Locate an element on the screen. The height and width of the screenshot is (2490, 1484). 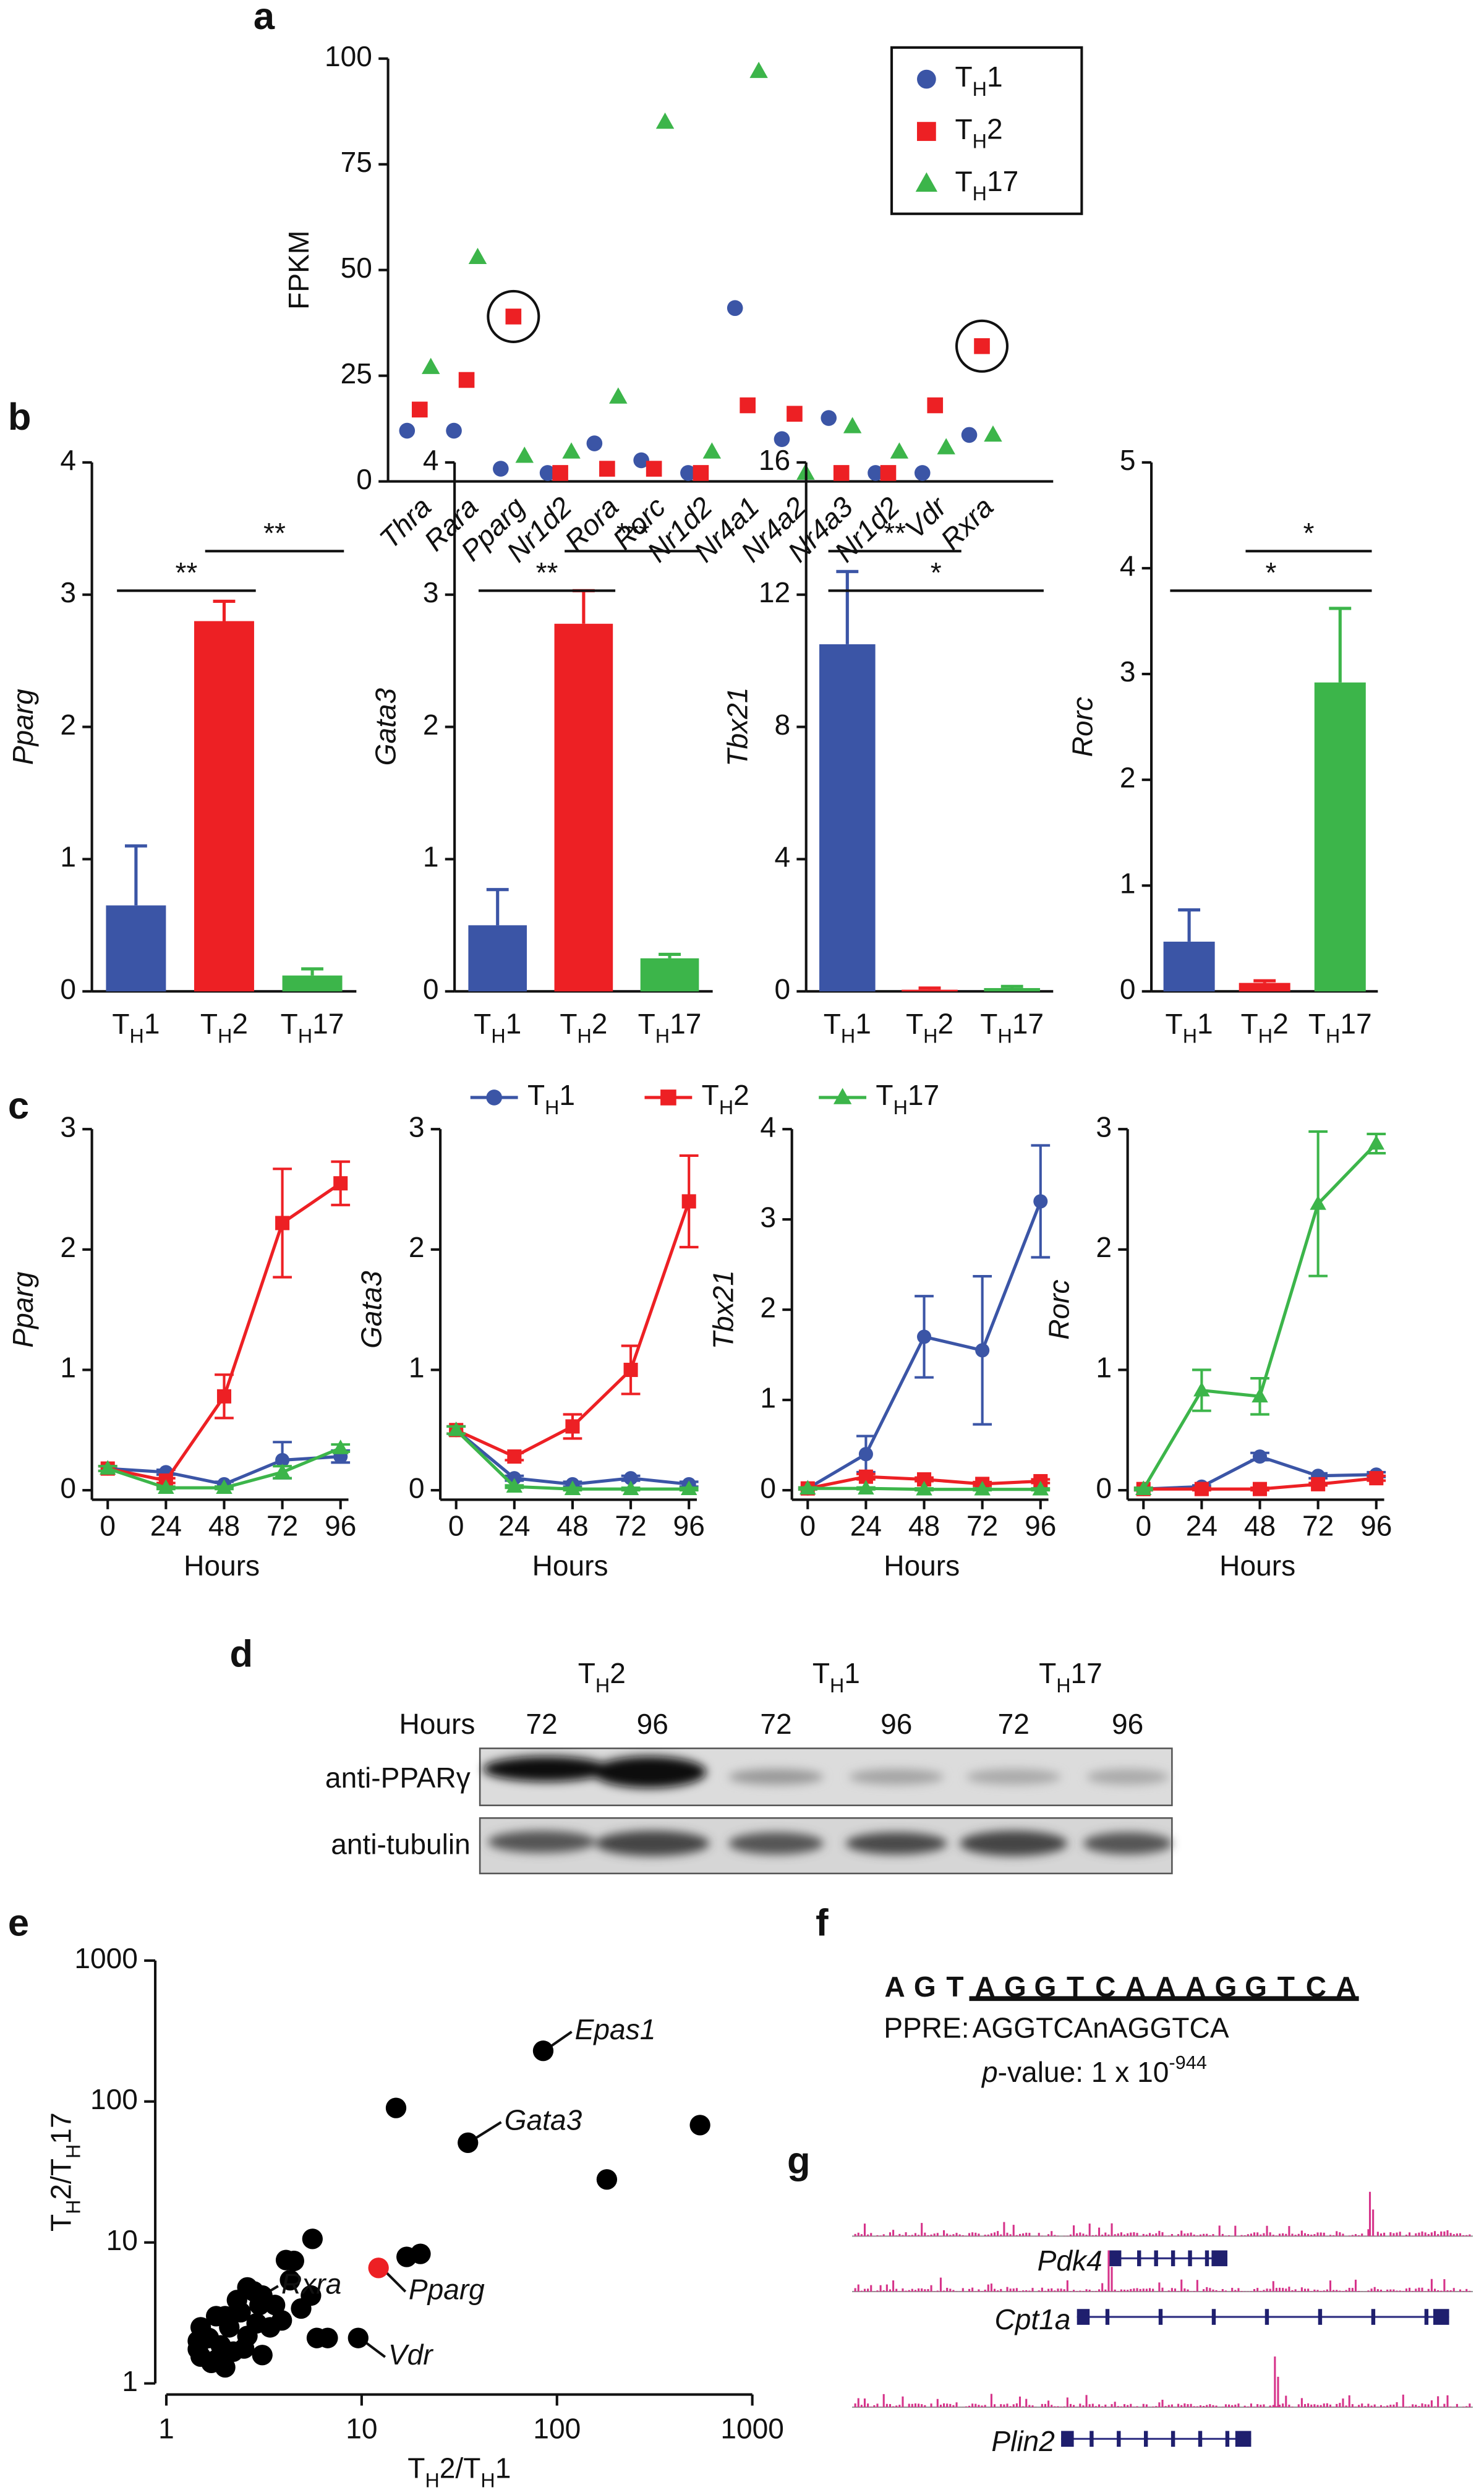
bands is located at coordinates (827, 1806).